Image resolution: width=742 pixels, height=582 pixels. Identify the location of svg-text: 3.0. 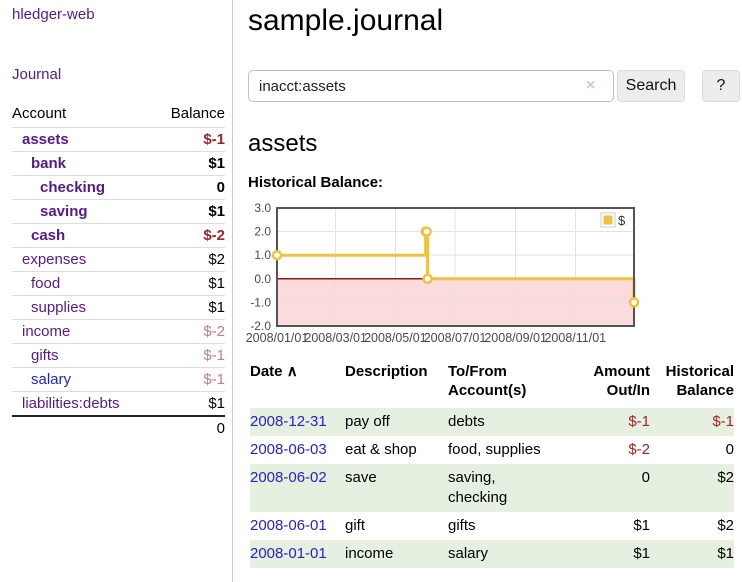
(262, 208).